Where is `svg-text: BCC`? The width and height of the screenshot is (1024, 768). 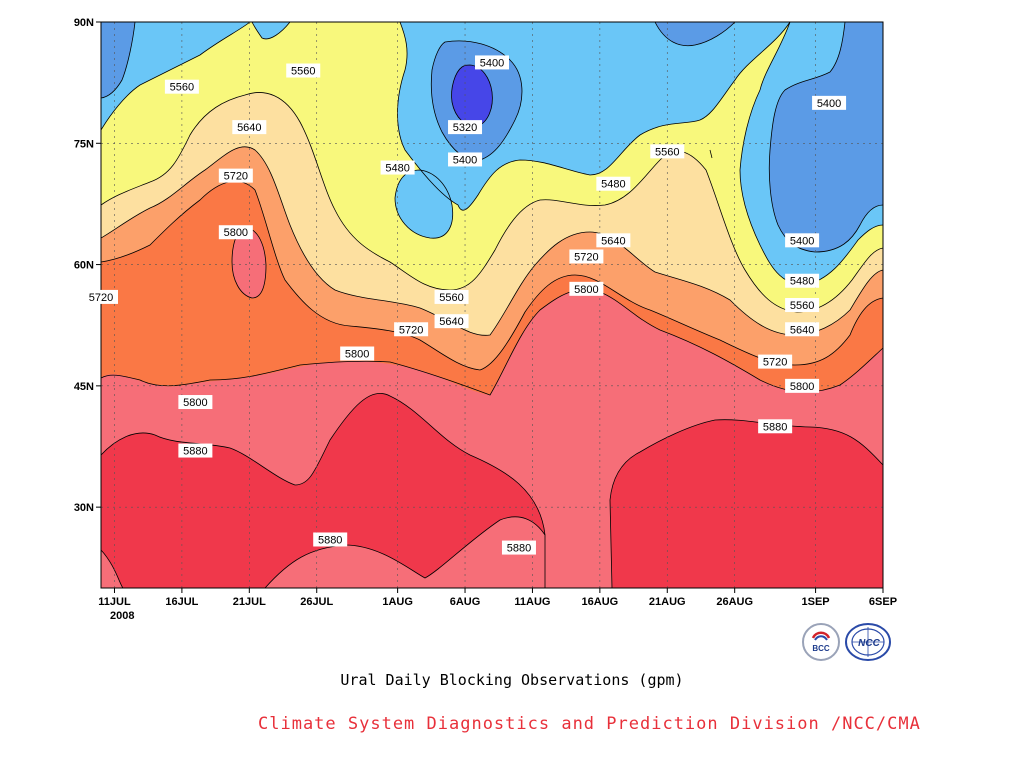 svg-text: BCC is located at coordinates (821, 648).